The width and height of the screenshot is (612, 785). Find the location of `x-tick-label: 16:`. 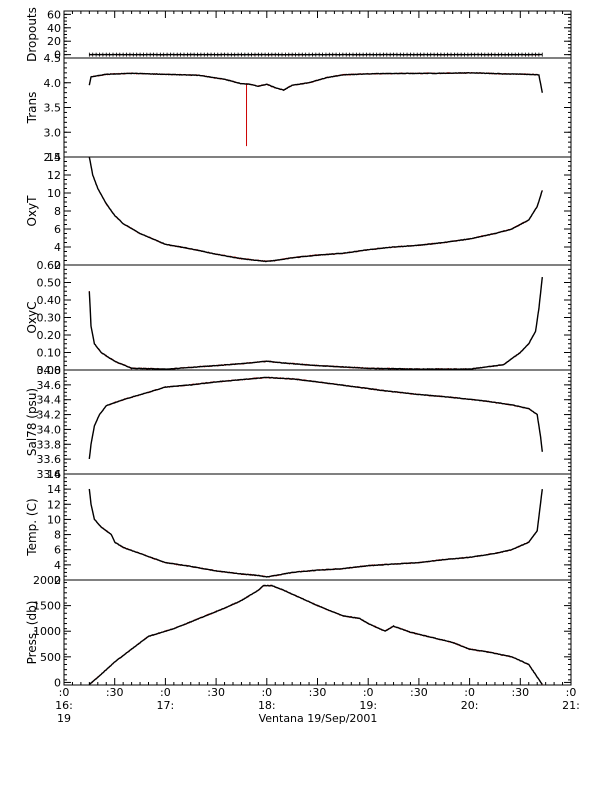

x-tick-label: 16: is located at coordinates (64, 705).